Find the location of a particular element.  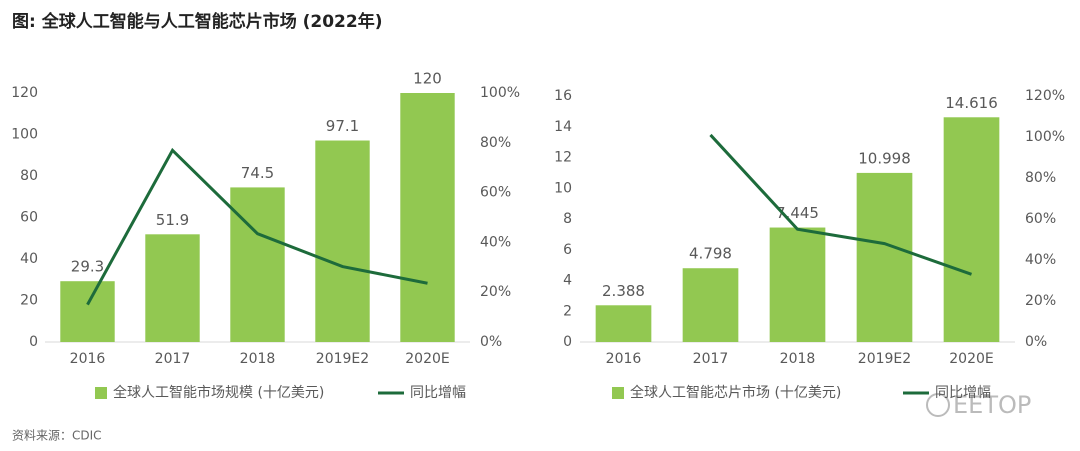

y-tick-label: 6 is located at coordinates (567, 250).